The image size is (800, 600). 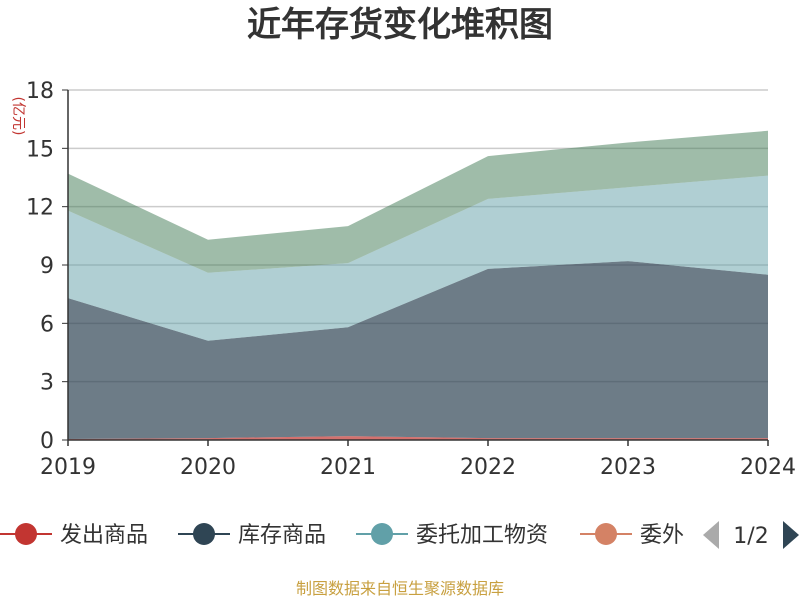 I want to click on legend-prev-page-button, so click(x=711, y=535).